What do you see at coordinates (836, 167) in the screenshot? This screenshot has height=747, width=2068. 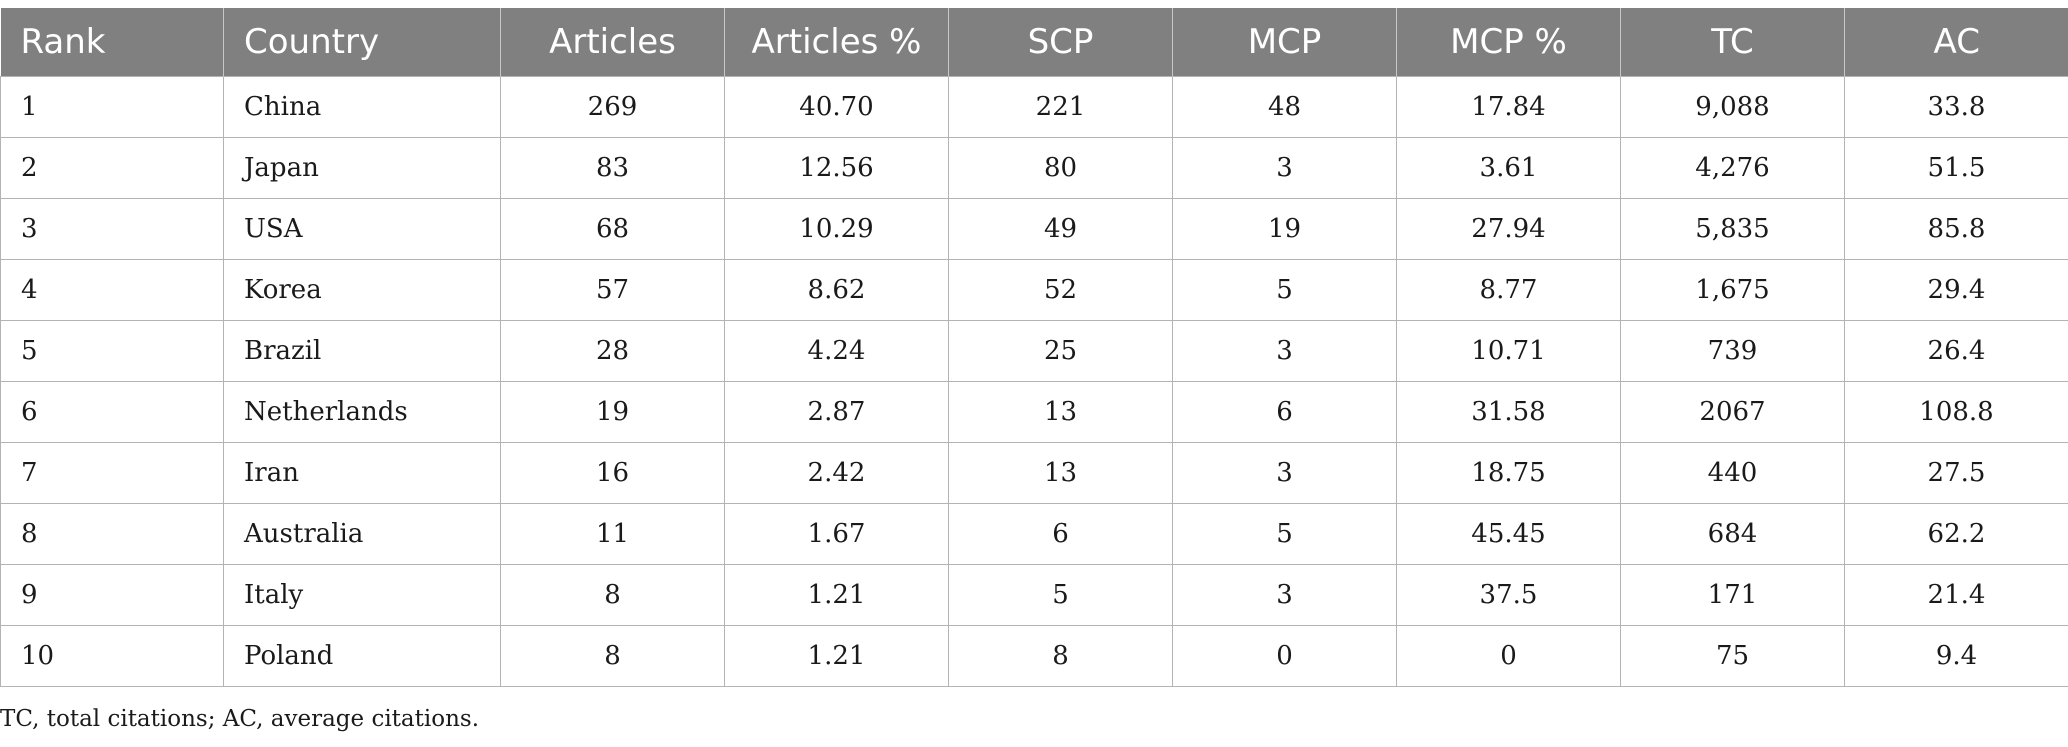 I see `cell-articles-percent: 12.56` at bounding box center [836, 167].